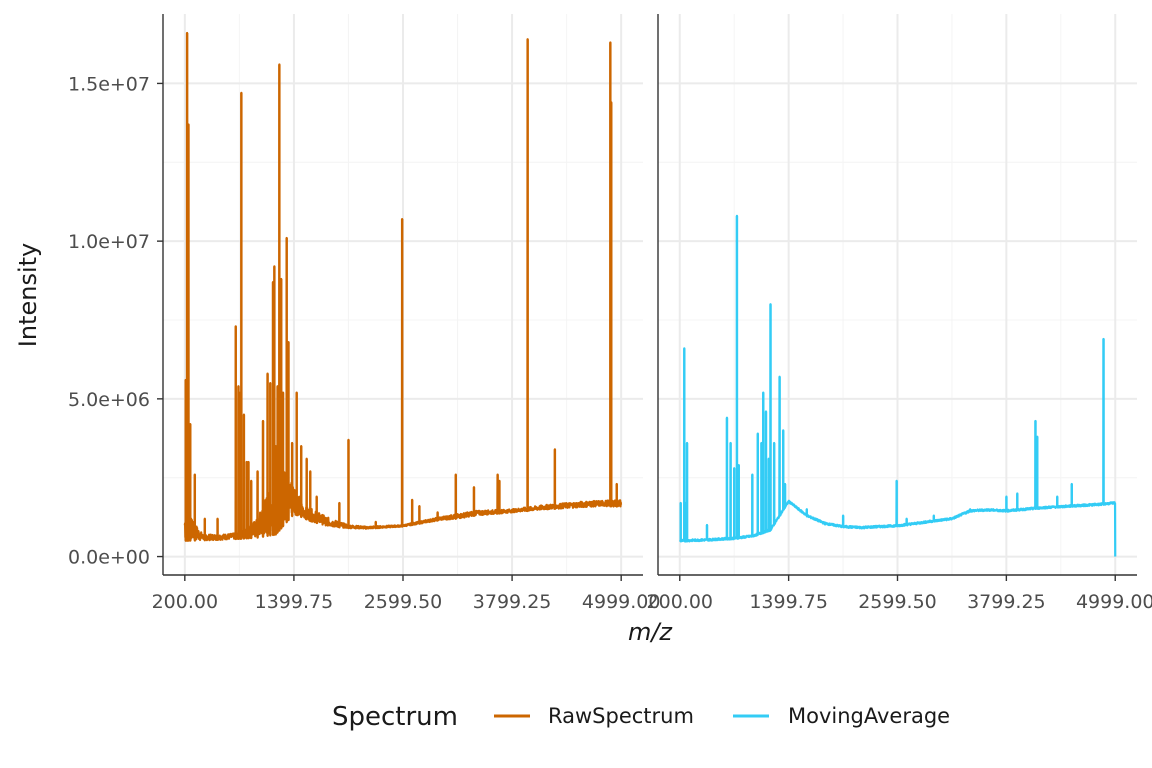  Describe the element at coordinates (869, 716) in the screenshot. I see `legend-label-movingaverage: MovingAverage` at that location.